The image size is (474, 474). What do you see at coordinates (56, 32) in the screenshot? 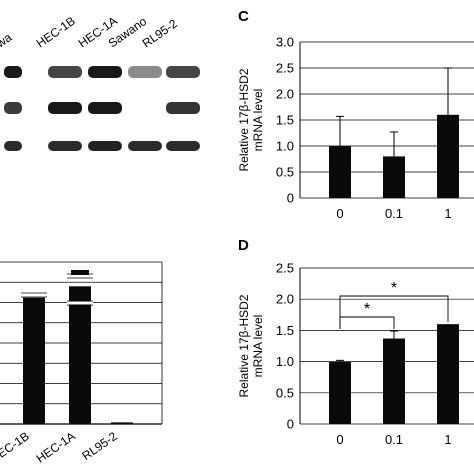
I see `lane-label: HEC-1B` at bounding box center [56, 32].